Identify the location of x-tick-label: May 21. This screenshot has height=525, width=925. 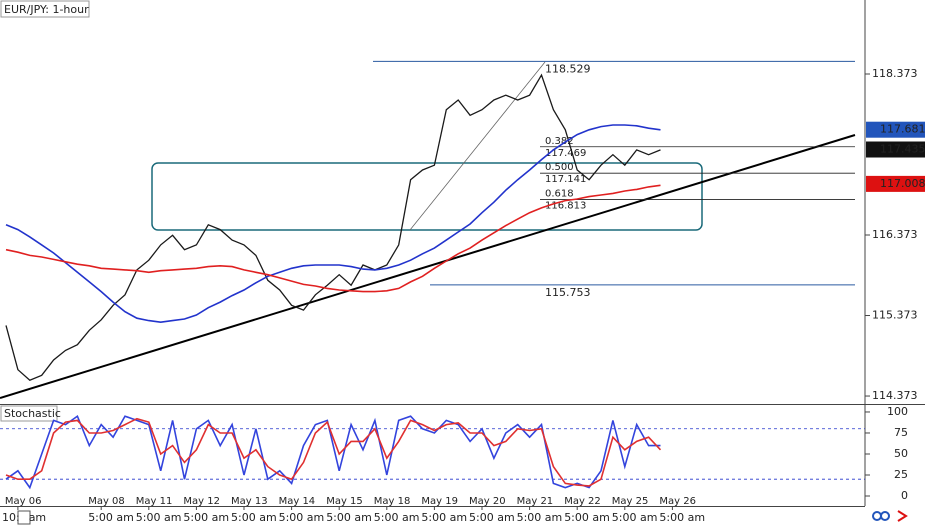
(535, 501).